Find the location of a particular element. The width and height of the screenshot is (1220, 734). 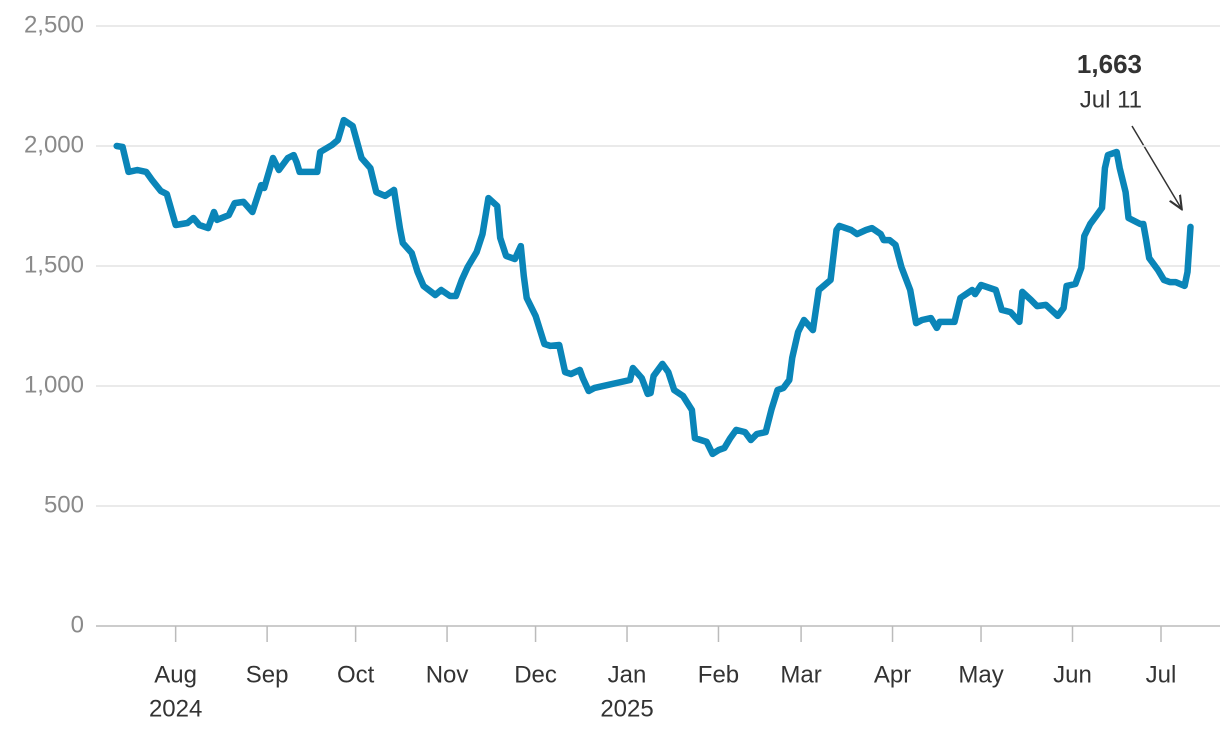

y-tick-label: 2,500 is located at coordinates (54, 24).